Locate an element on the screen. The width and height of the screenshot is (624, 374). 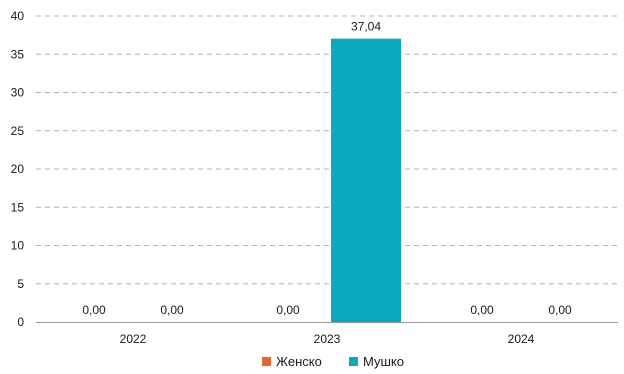
data-label: 37,04 is located at coordinates (366, 27).